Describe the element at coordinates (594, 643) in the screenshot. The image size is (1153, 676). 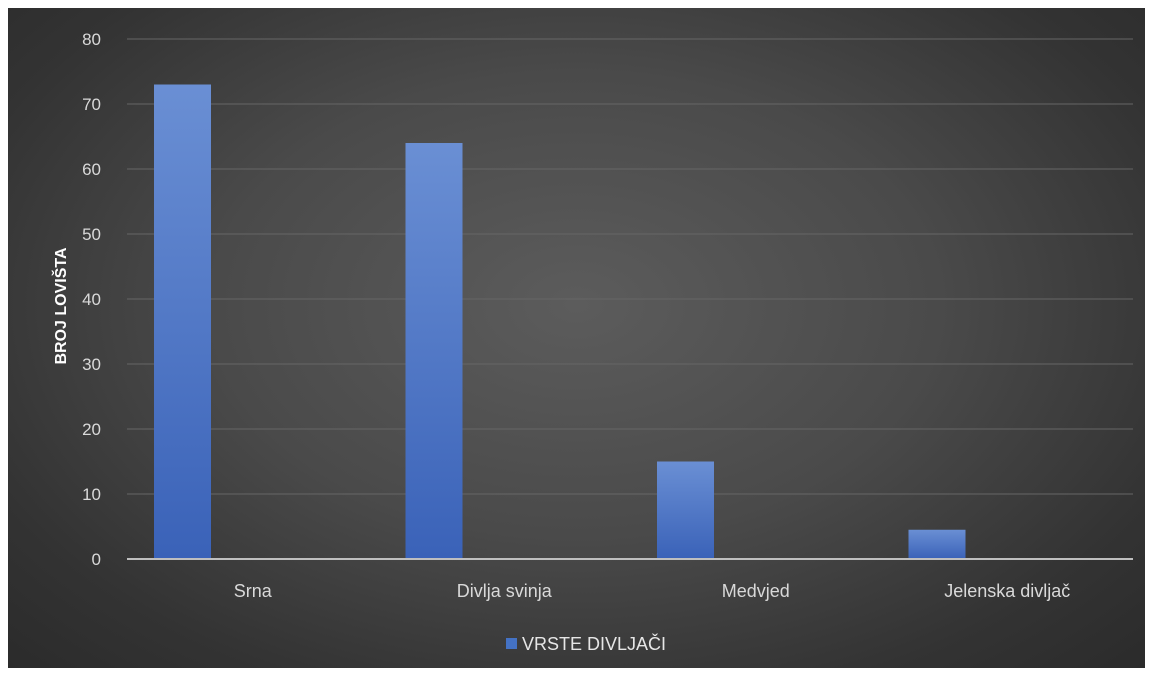
I see `legend-label: VRSTE DIVLJAČI` at that location.